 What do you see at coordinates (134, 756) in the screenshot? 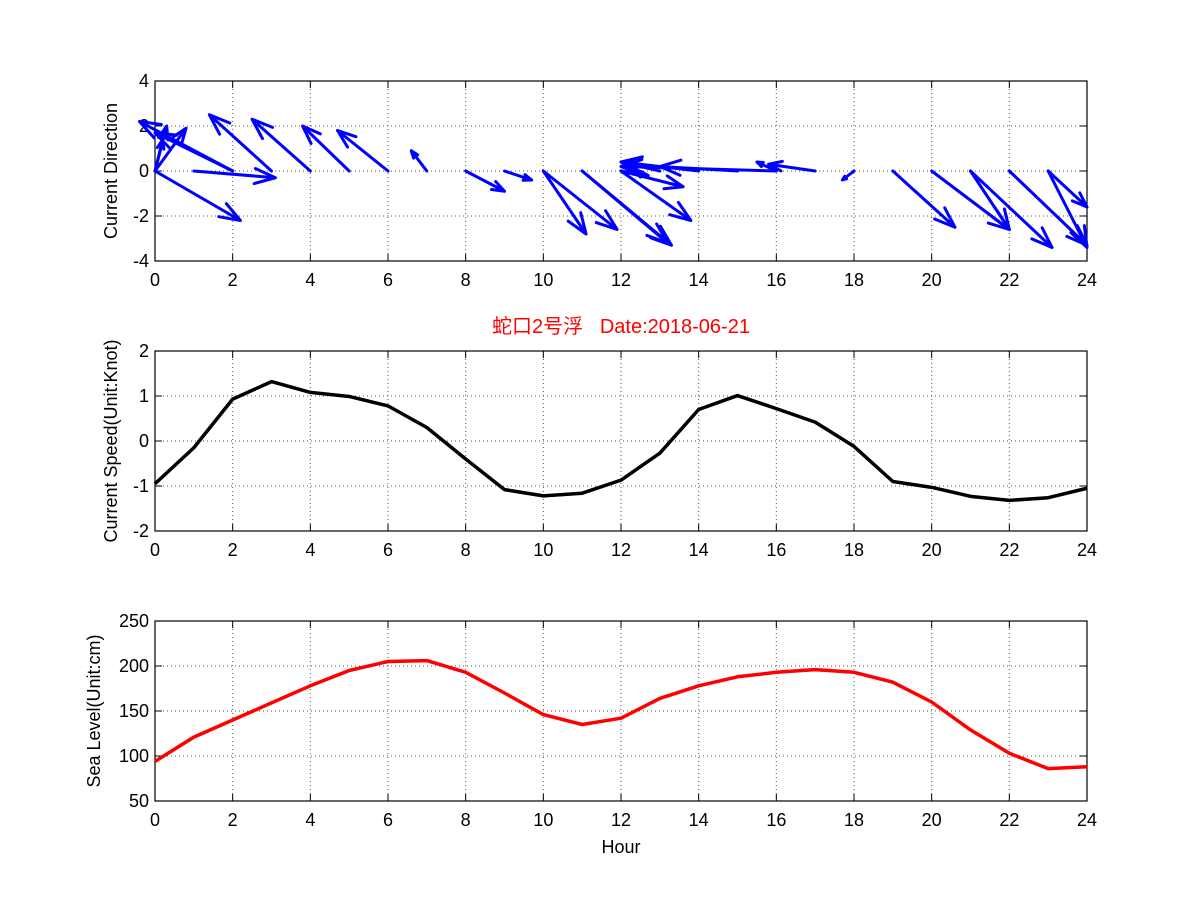
I see `y-tick-label: 100` at bounding box center [134, 756].